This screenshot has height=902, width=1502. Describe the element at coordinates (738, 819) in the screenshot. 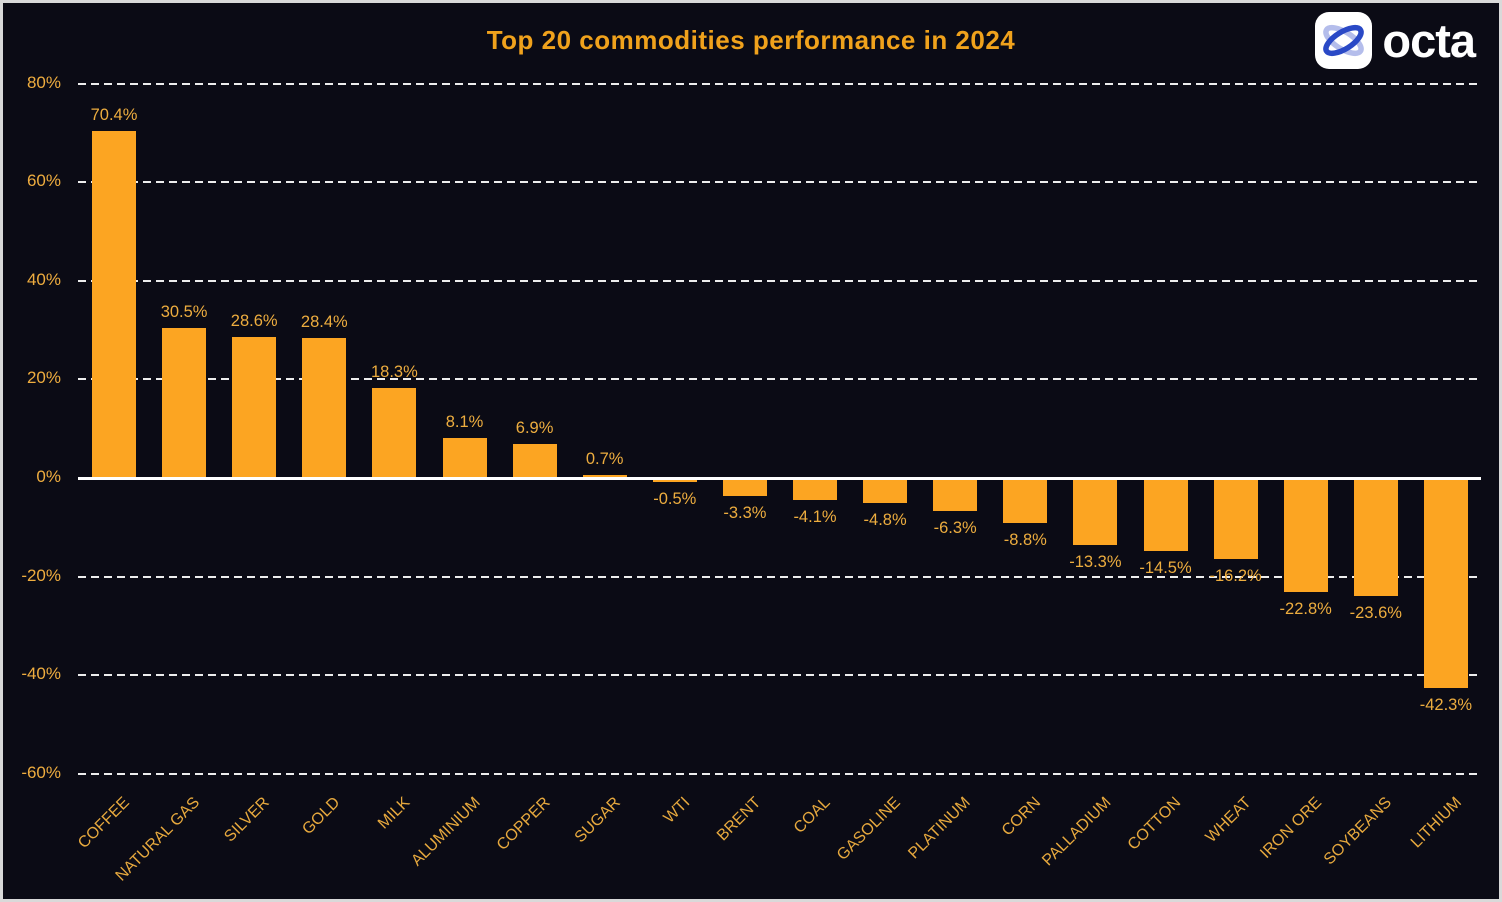

I see `x-axis-category-label: BRENT` at that location.